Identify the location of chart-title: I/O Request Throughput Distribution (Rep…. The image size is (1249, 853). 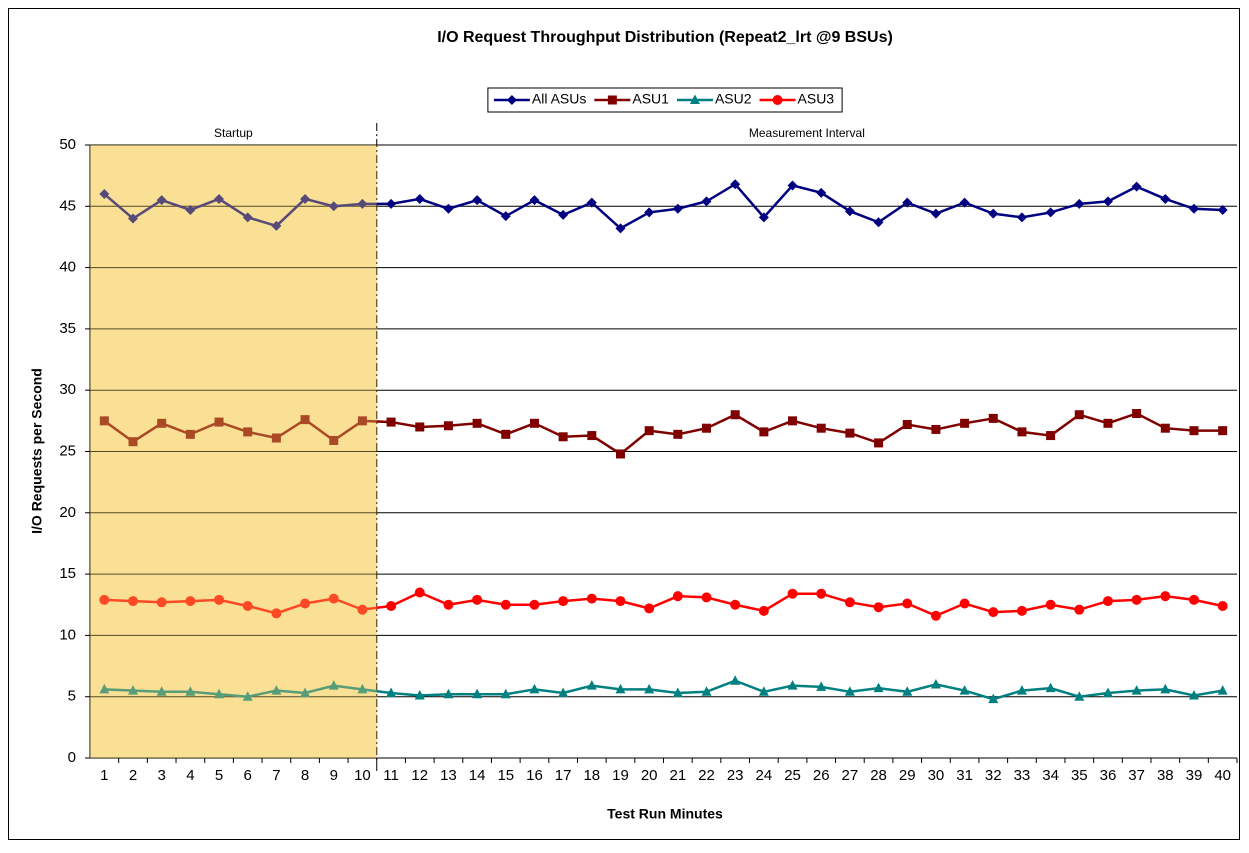
(665, 37).